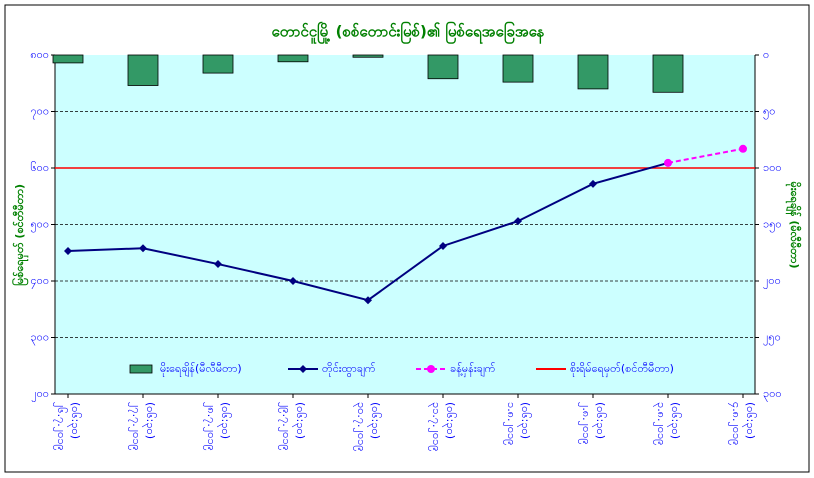 The width and height of the screenshot is (814, 478). Describe the element at coordinates (435, 427) in the screenshot. I see `x-tick-label: ၃၁.၇.၂၀၁၉` at that location.